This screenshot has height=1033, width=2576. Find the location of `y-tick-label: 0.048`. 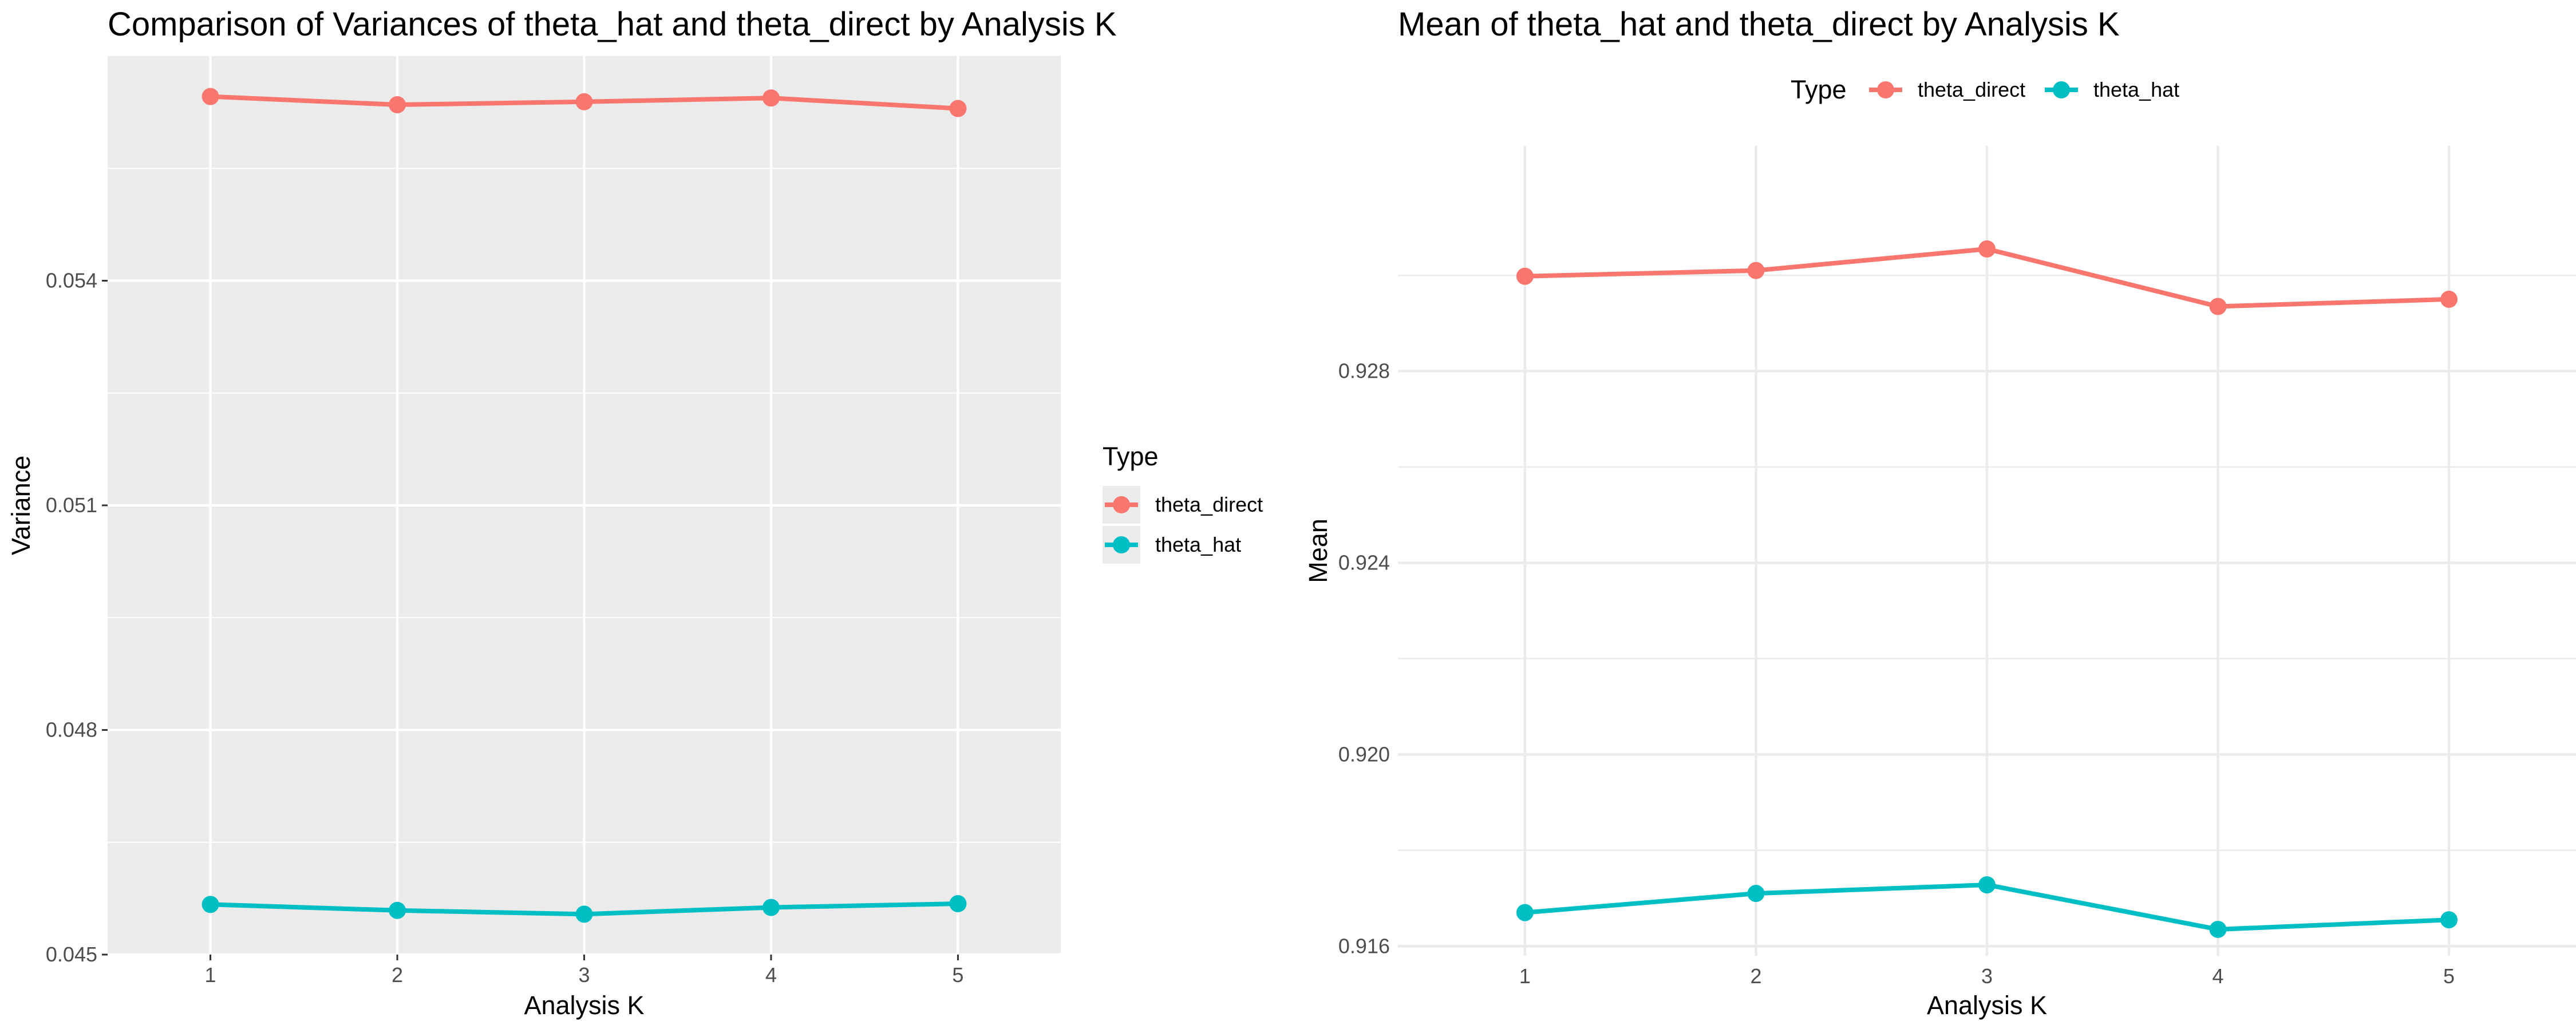

y-tick-label: 0.048 is located at coordinates (71, 730).